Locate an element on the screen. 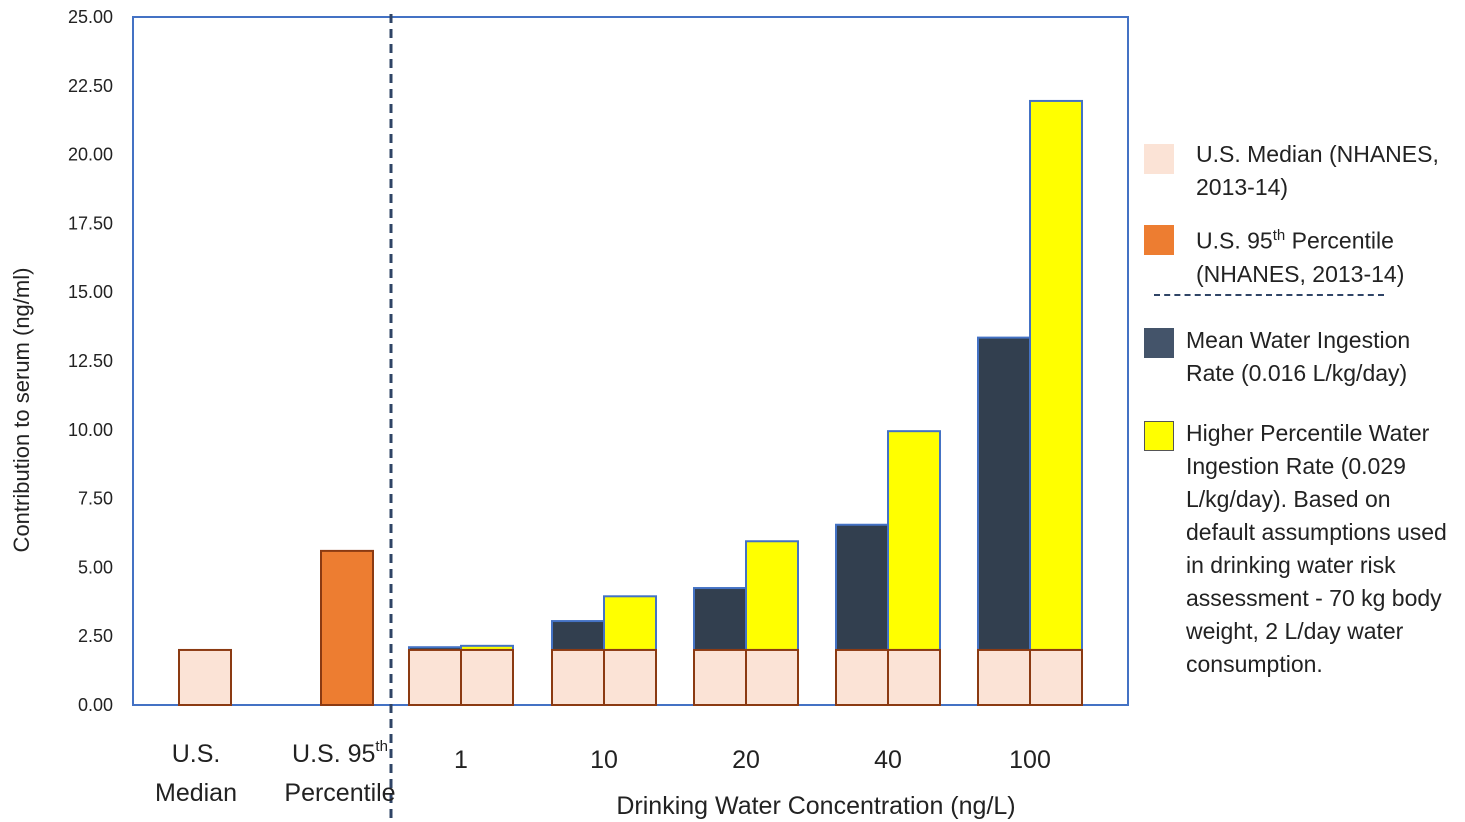  y-tick-label: 5.00 is located at coordinates (95, 567).